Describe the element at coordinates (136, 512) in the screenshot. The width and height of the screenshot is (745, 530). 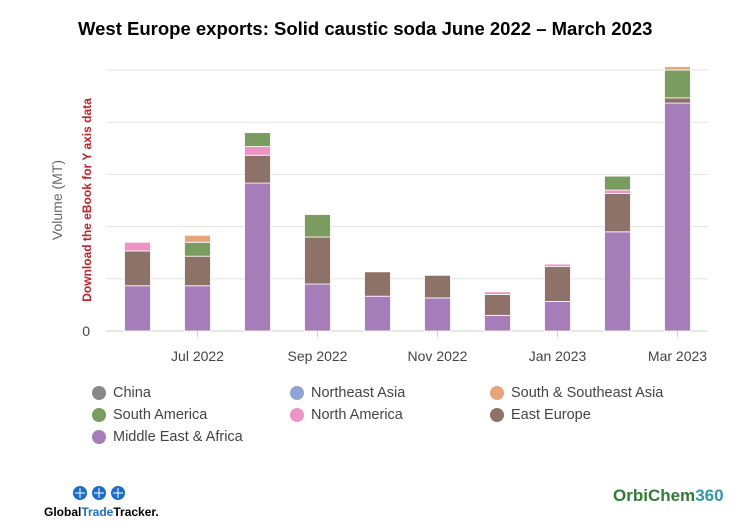
I see `gtt-logo-text-tracker: Tracker.` at that location.